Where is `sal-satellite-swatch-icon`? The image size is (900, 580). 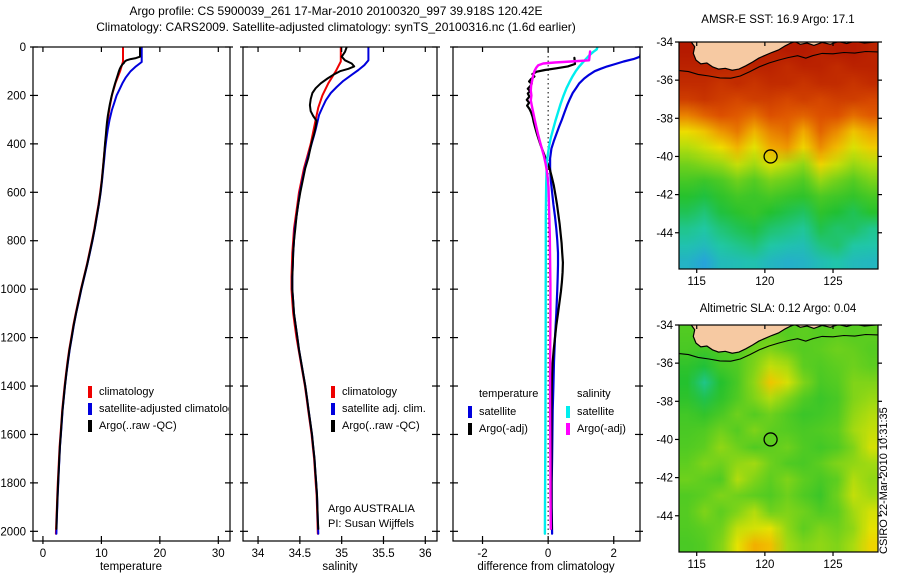 sal-satellite-swatch-icon is located at coordinates (568, 411).